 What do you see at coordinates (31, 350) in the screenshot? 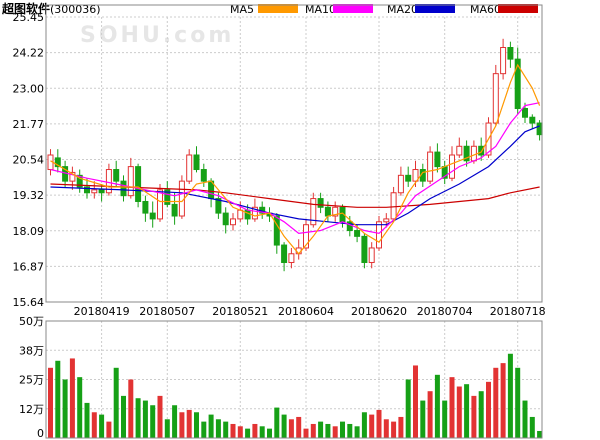
I see `volume-tick-label: 38万` at bounding box center [31, 350].